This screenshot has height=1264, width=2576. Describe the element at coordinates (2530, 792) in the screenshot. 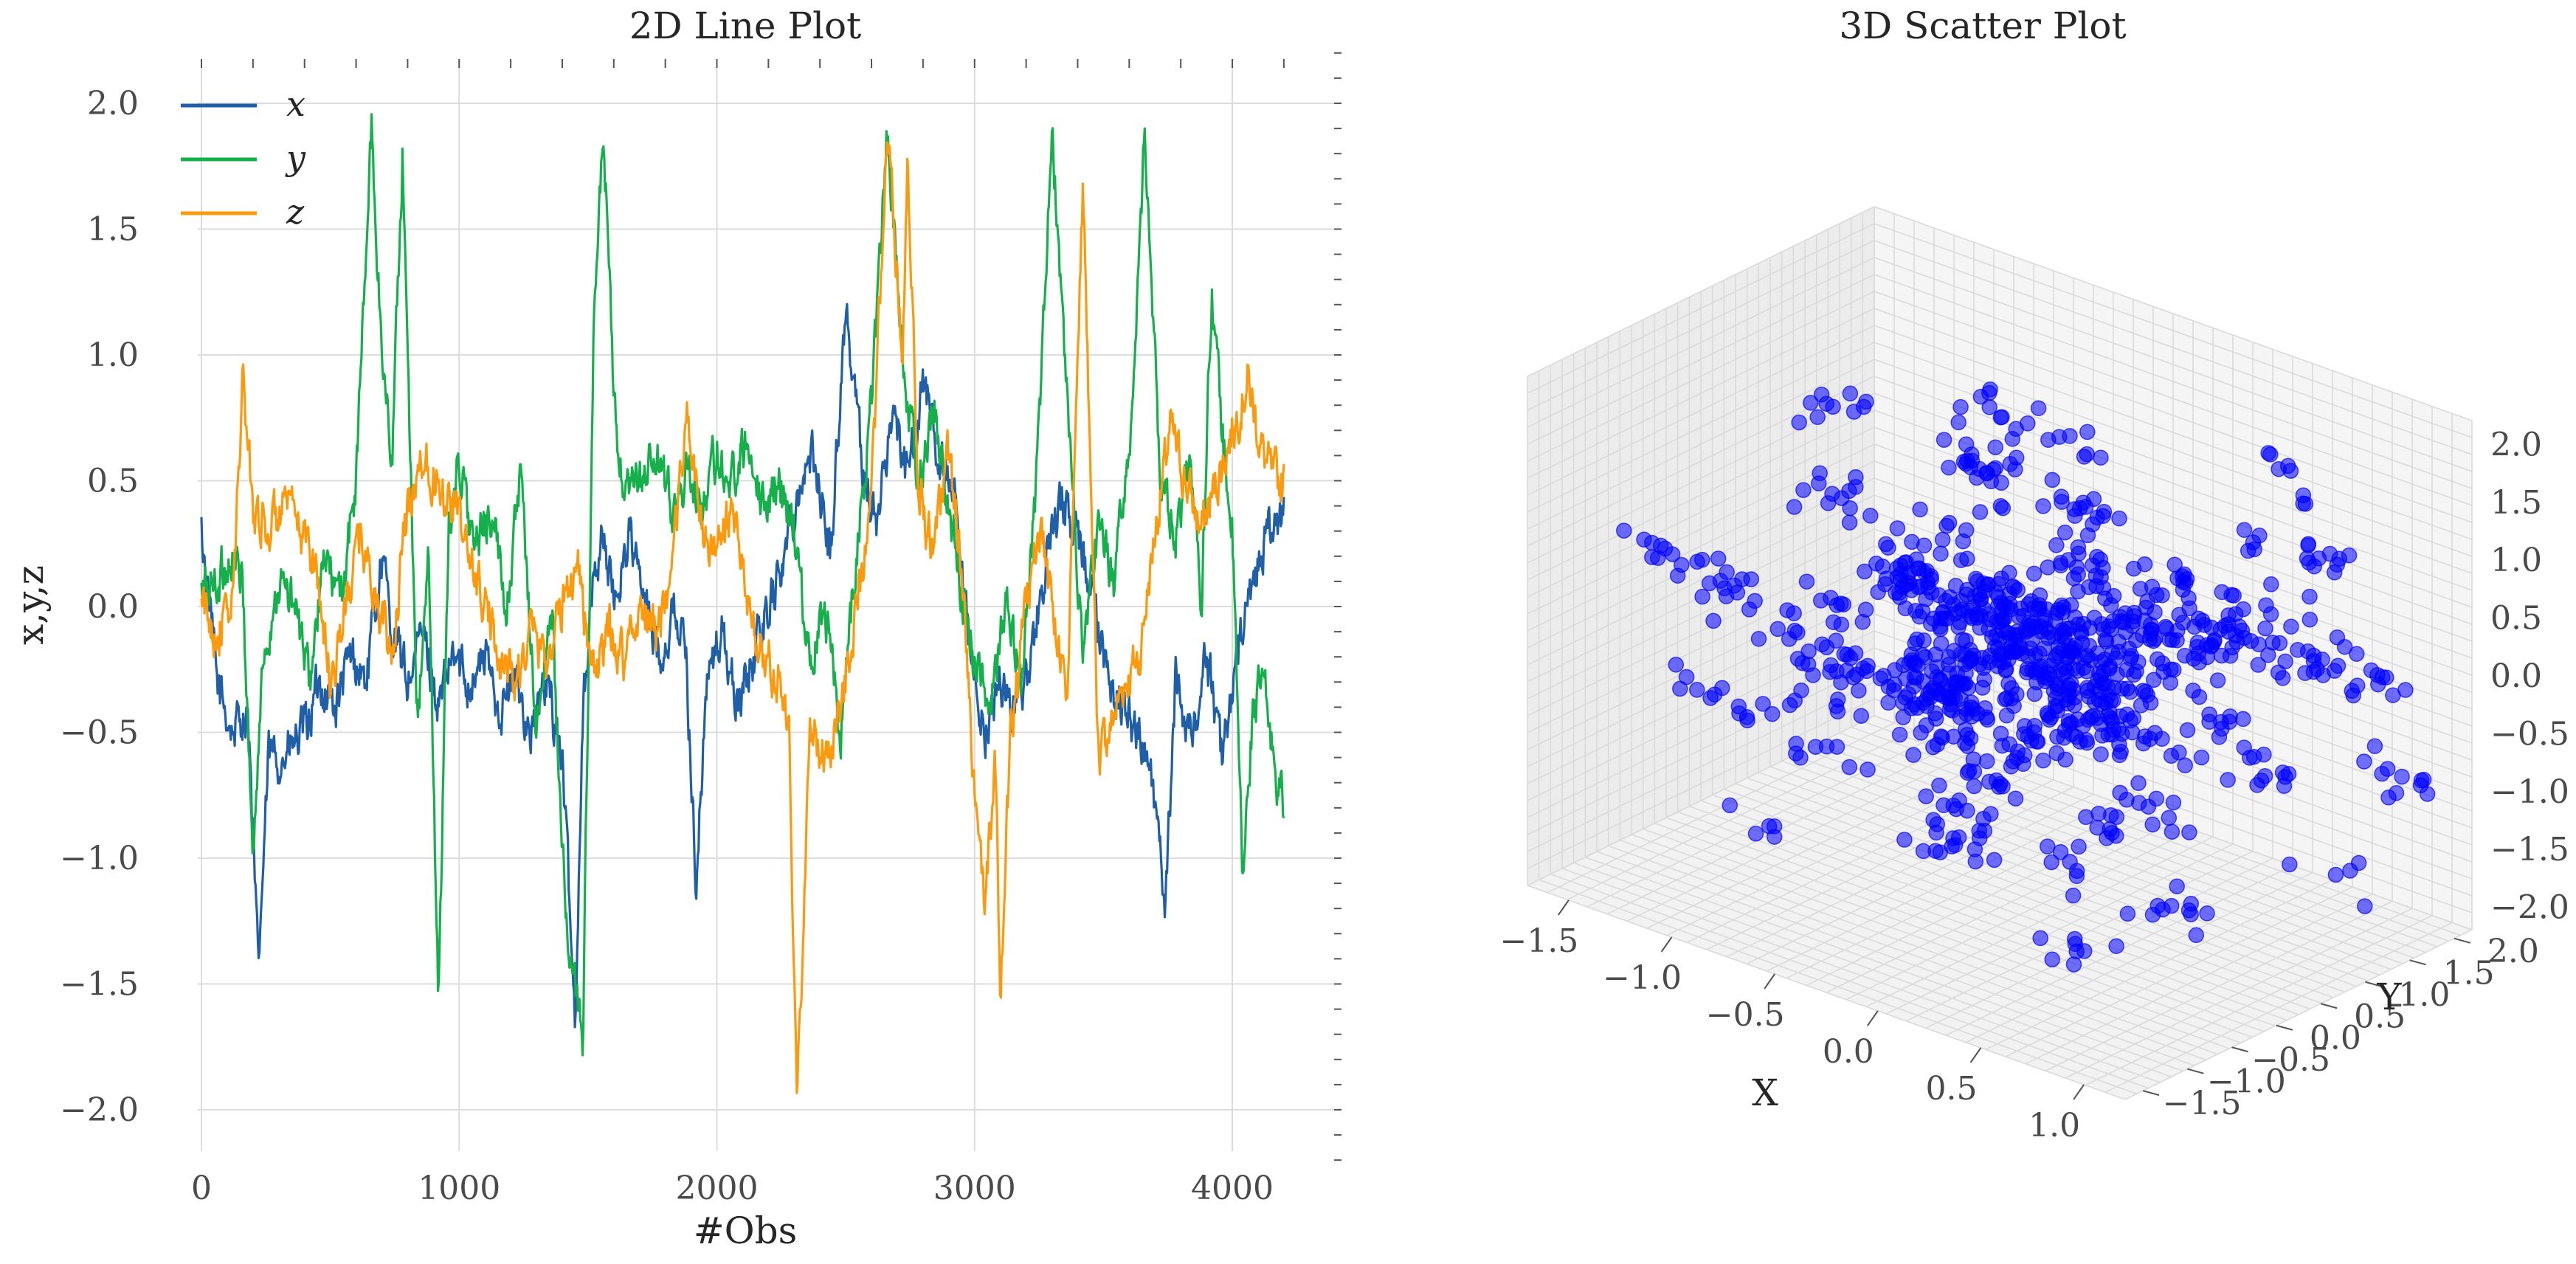

I see `z3d-tick-label: −1.0` at that location.